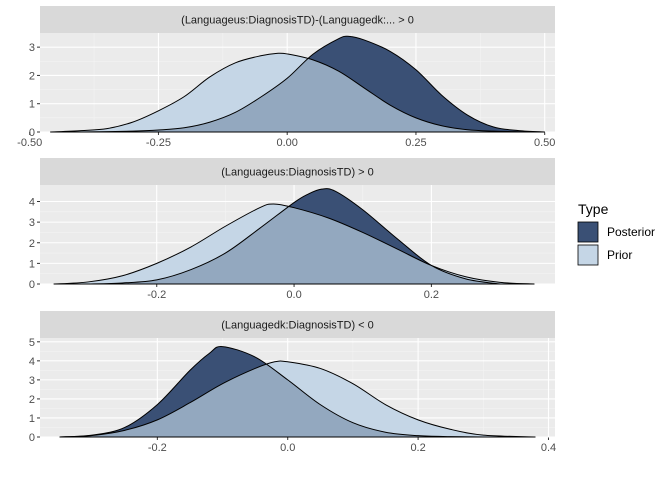  What do you see at coordinates (415, 143) in the screenshot?
I see `x-tick-label: 0.25` at bounding box center [415, 143].